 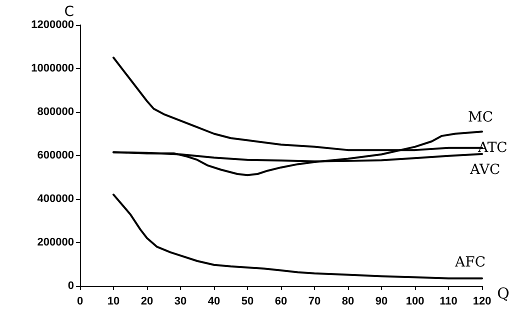 I want to click on x-axis-title: Q, so click(x=503, y=293).